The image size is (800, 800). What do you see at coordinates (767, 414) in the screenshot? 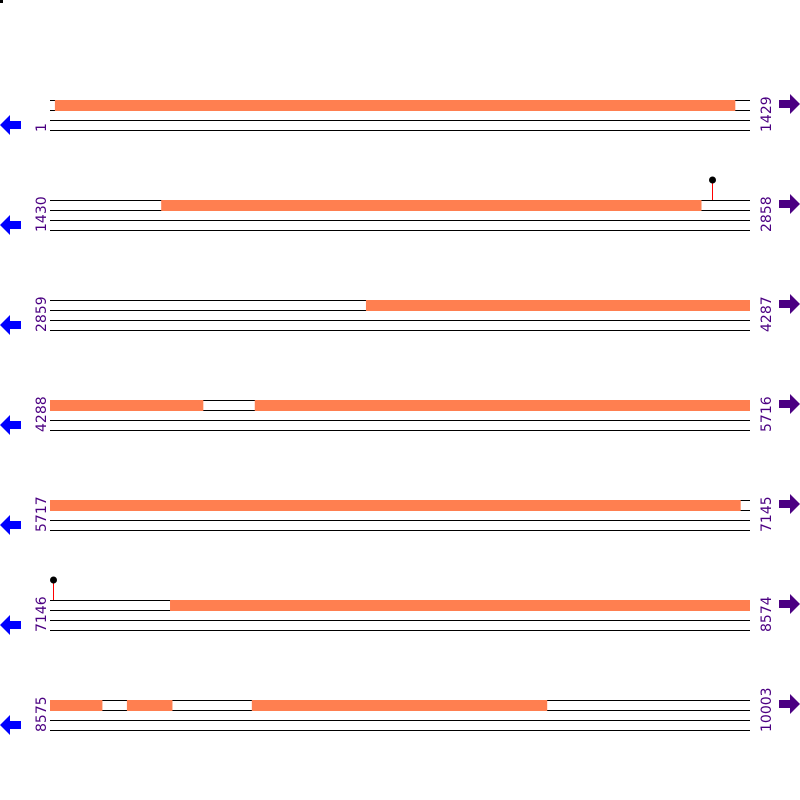
I see `row-end-label: 5716` at bounding box center [767, 414].